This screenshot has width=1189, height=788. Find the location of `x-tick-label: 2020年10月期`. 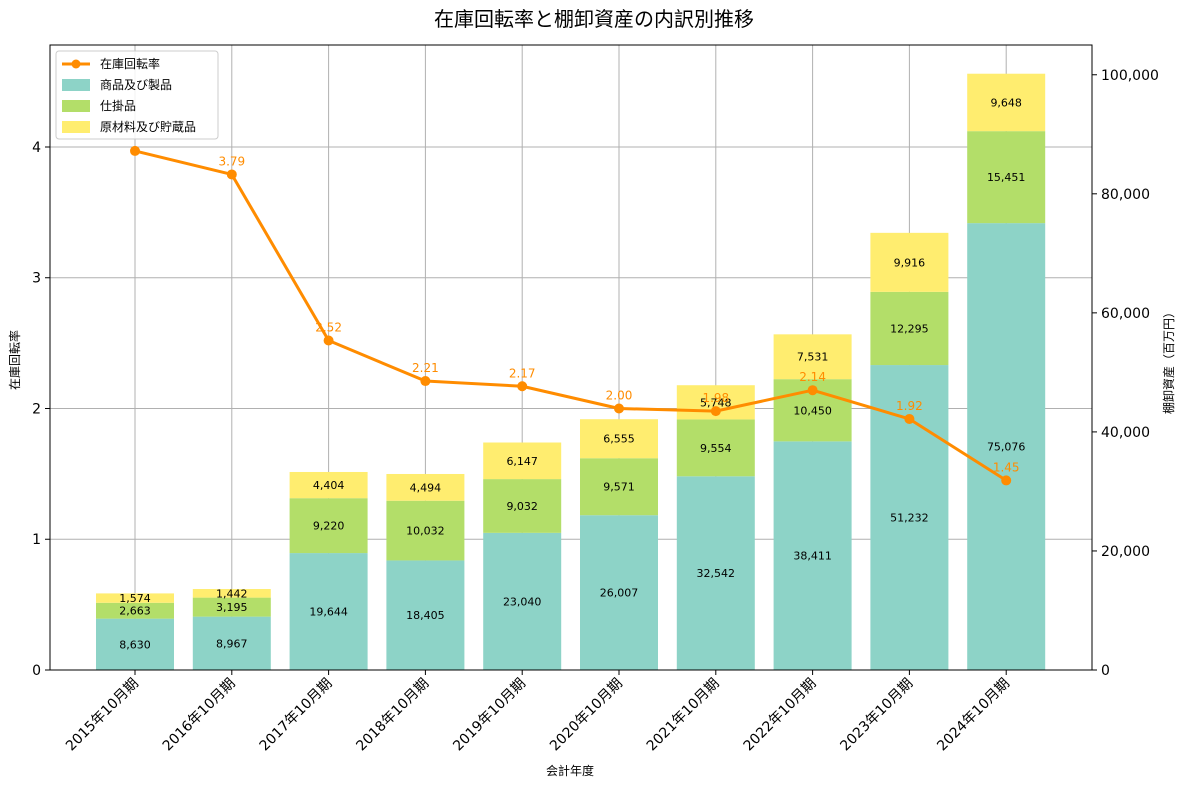

x-tick-label: 2020年10月期 is located at coordinates (586, 715).